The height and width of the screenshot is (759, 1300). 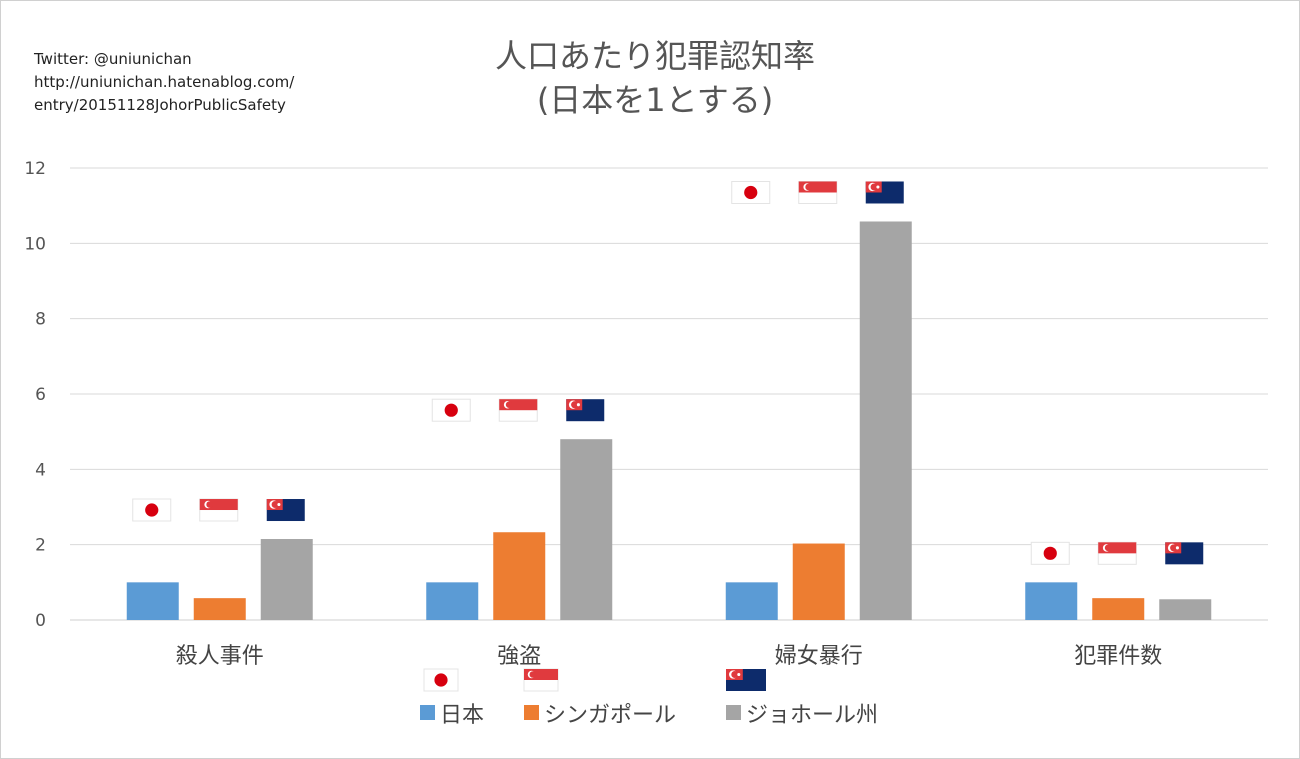 I want to click on y-tick-label: 12, so click(x=35, y=169).